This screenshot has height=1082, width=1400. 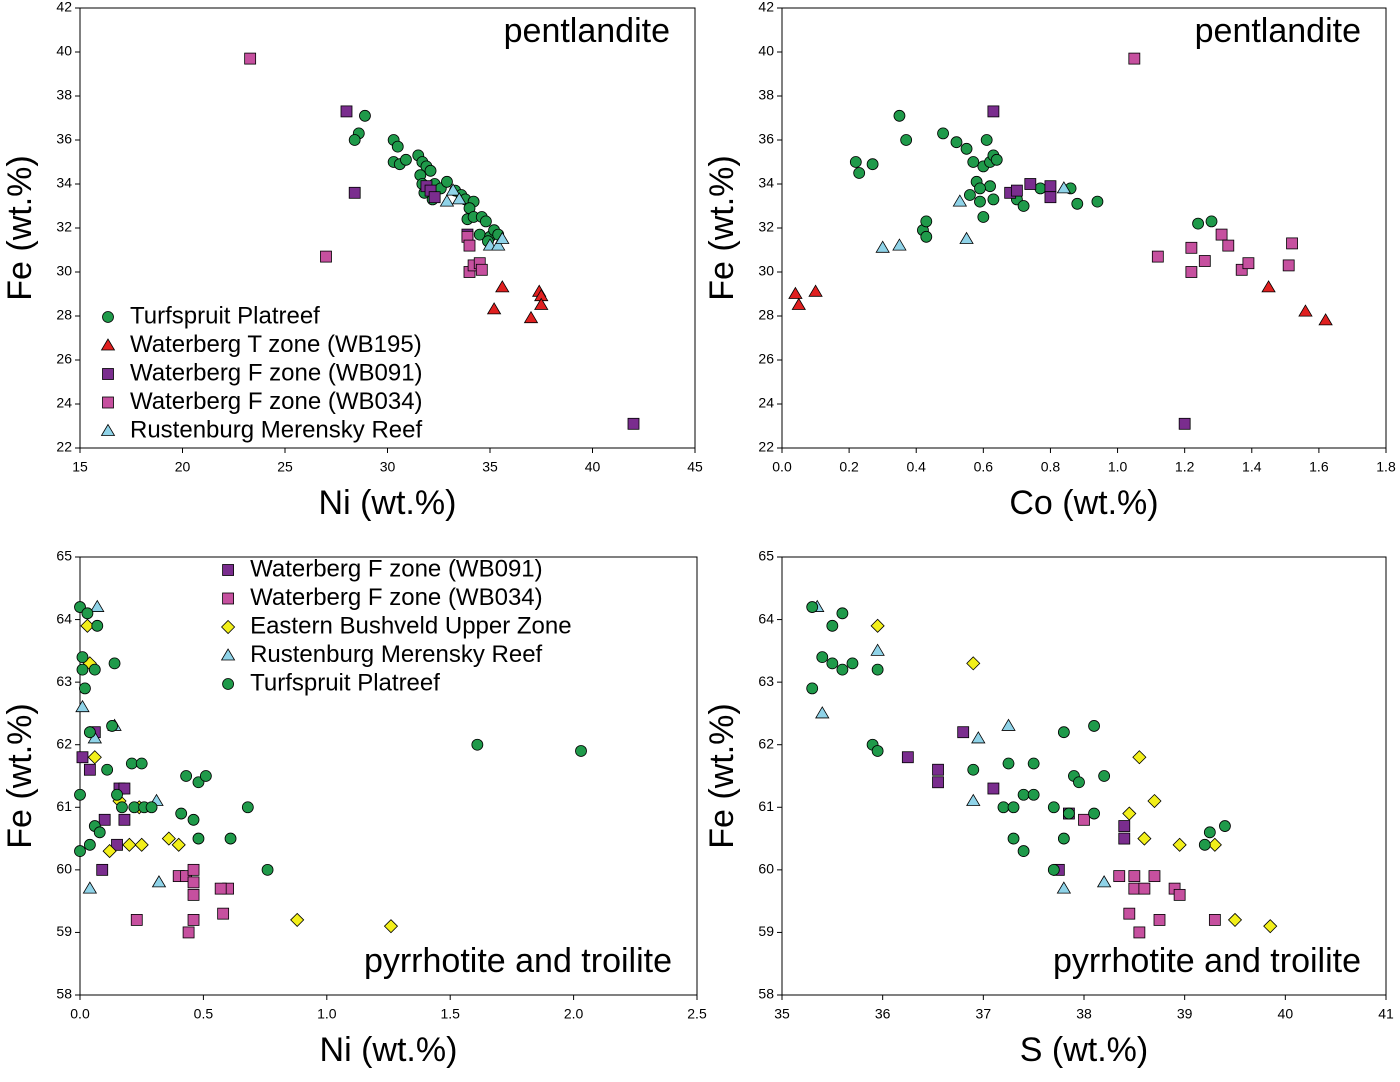 What do you see at coordinates (766, 7) in the screenshot?
I see `y-tick-label: 42` at bounding box center [766, 7].